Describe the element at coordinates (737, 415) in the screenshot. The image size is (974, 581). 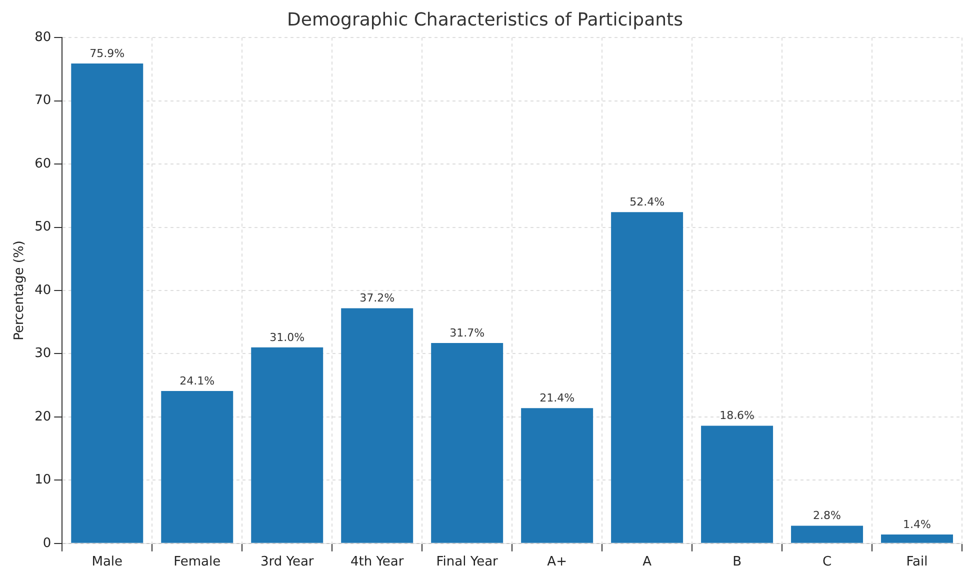
I see `data-label: 18.6%` at that location.